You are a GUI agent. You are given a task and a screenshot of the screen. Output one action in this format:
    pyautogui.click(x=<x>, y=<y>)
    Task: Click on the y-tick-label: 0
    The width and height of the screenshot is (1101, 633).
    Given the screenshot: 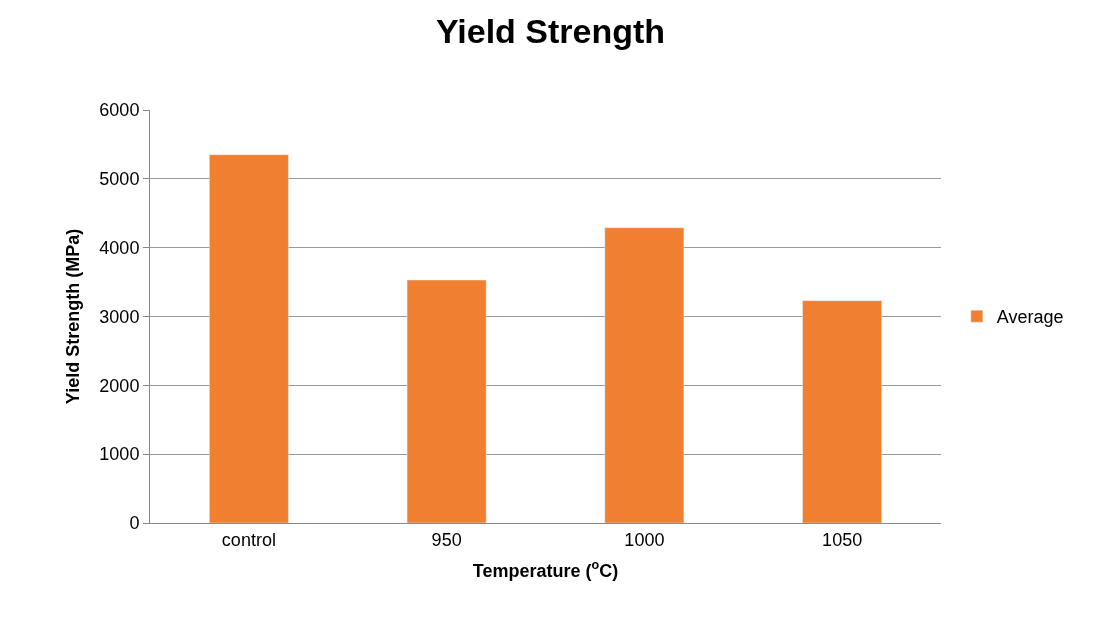 What is the action you would take?
    pyautogui.click(x=134, y=523)
    